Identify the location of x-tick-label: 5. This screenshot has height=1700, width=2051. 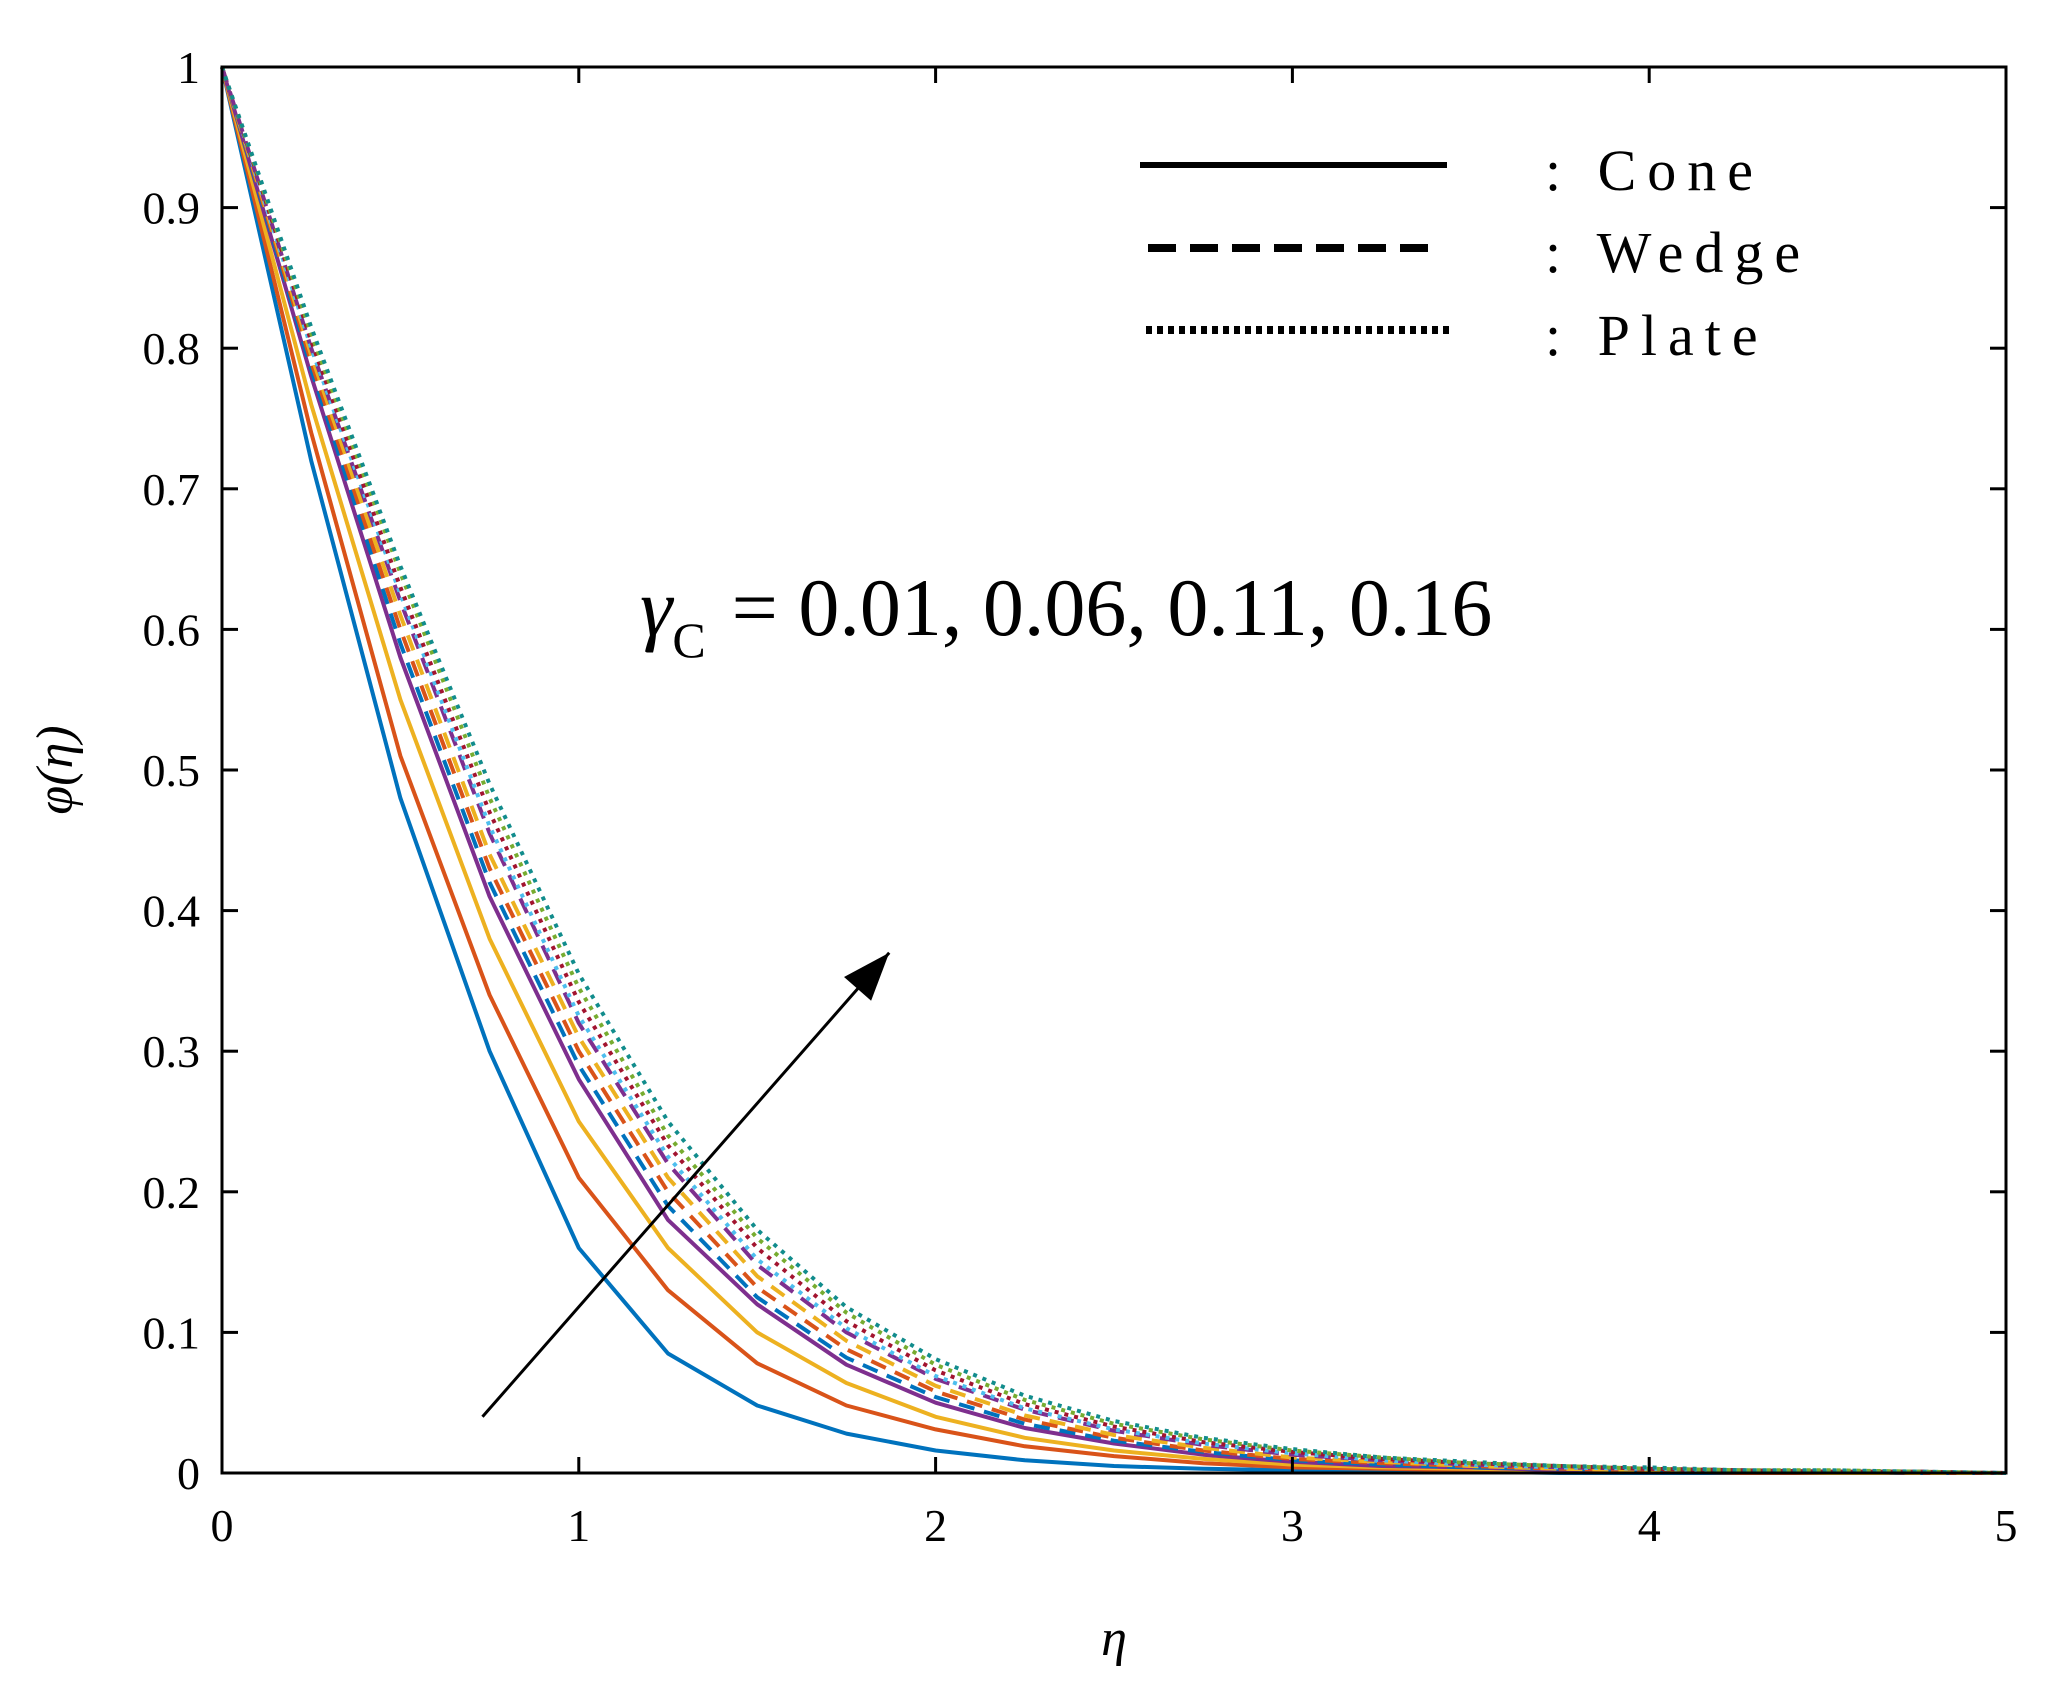
(2006, 1525).